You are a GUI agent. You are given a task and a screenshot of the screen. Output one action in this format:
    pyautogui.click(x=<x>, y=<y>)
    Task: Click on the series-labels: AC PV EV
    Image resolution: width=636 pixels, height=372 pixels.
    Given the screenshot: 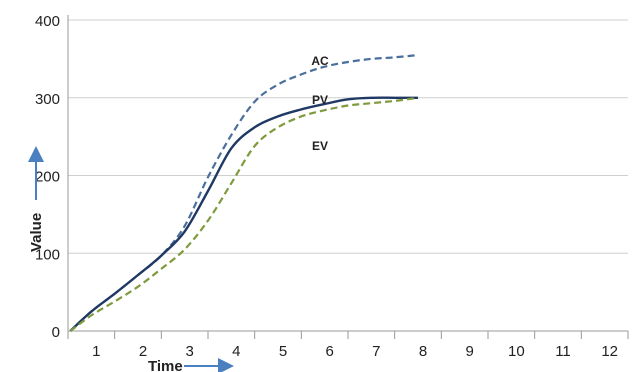 What is the action you would take?
    pyautogui.click(x=320, y=103)
    